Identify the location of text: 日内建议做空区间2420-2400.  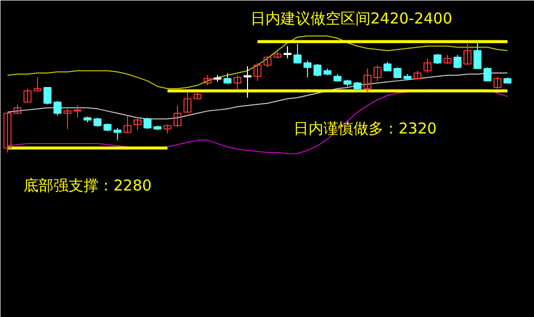
(351, 19).